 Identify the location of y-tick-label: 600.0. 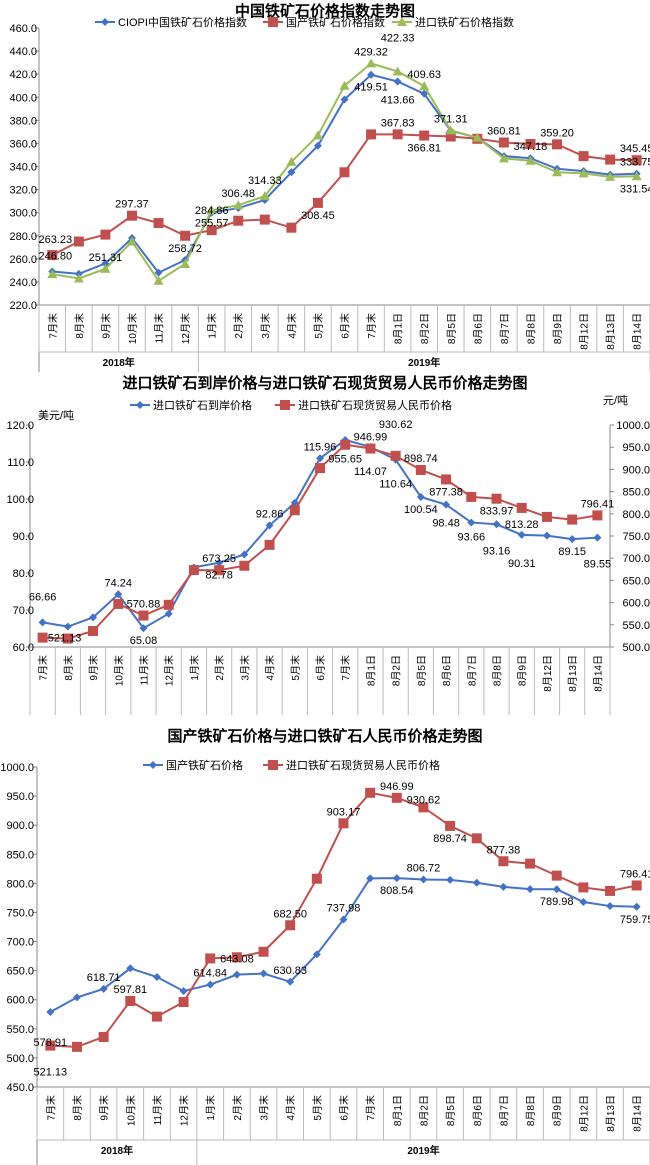
(20, 1001).